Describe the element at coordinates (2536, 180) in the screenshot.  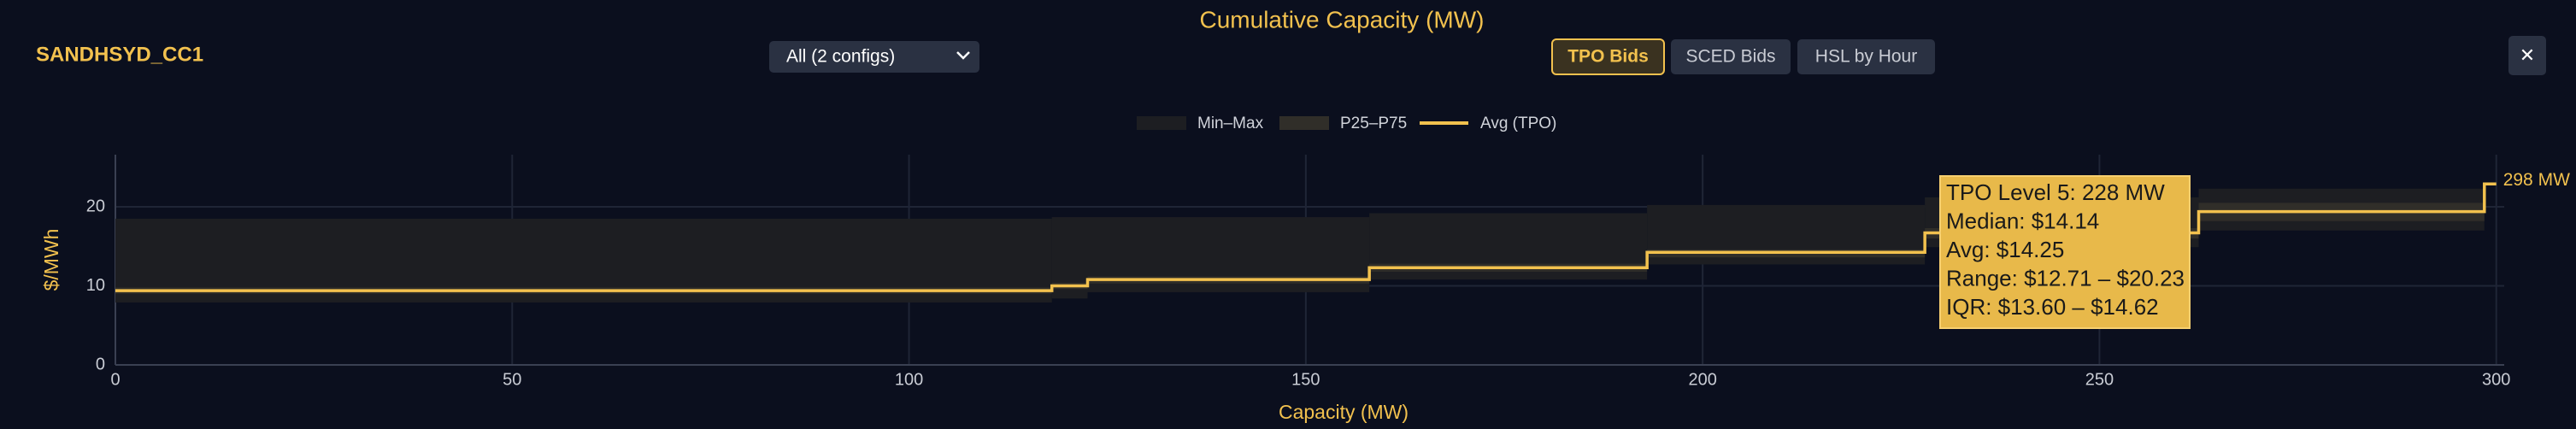
I see `end-label: 298 MW` at that location.